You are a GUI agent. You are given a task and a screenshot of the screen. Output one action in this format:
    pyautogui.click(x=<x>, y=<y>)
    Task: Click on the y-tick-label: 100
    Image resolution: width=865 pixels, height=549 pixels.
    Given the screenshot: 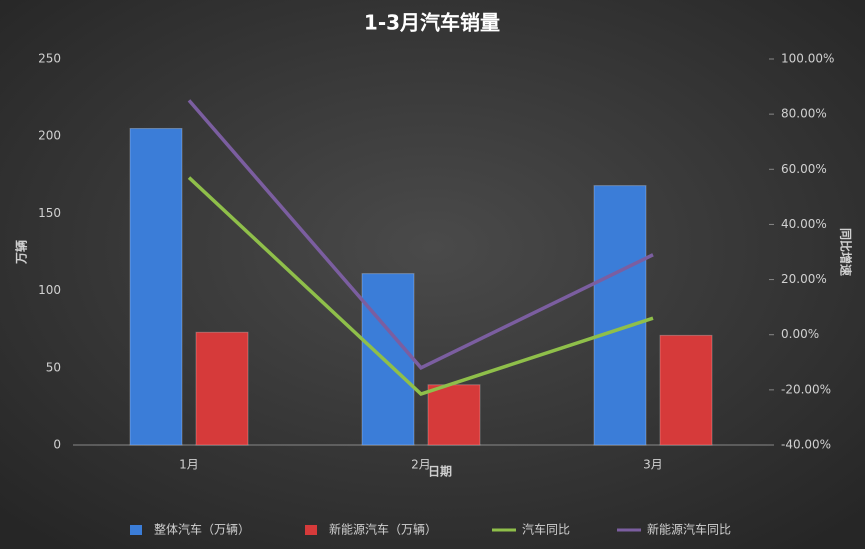 What is the action you would take?
    pyautogui.click(x=49, y=290)
    